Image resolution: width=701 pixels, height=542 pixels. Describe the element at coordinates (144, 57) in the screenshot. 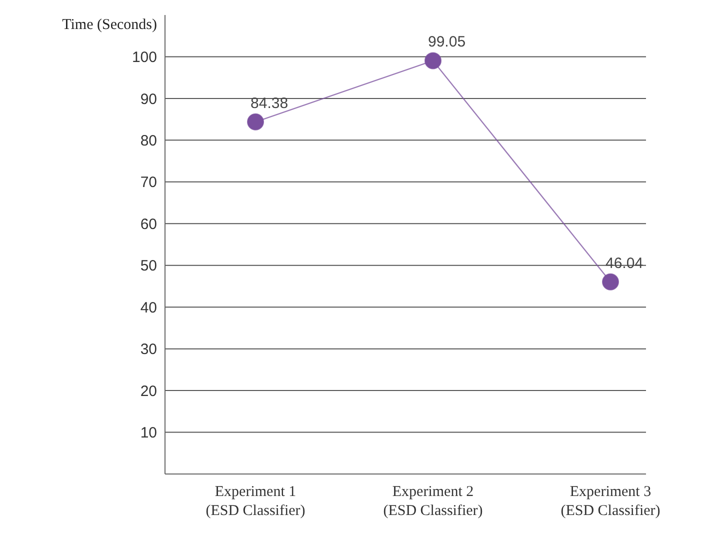

I see `y-tick-label: 100` at that location.